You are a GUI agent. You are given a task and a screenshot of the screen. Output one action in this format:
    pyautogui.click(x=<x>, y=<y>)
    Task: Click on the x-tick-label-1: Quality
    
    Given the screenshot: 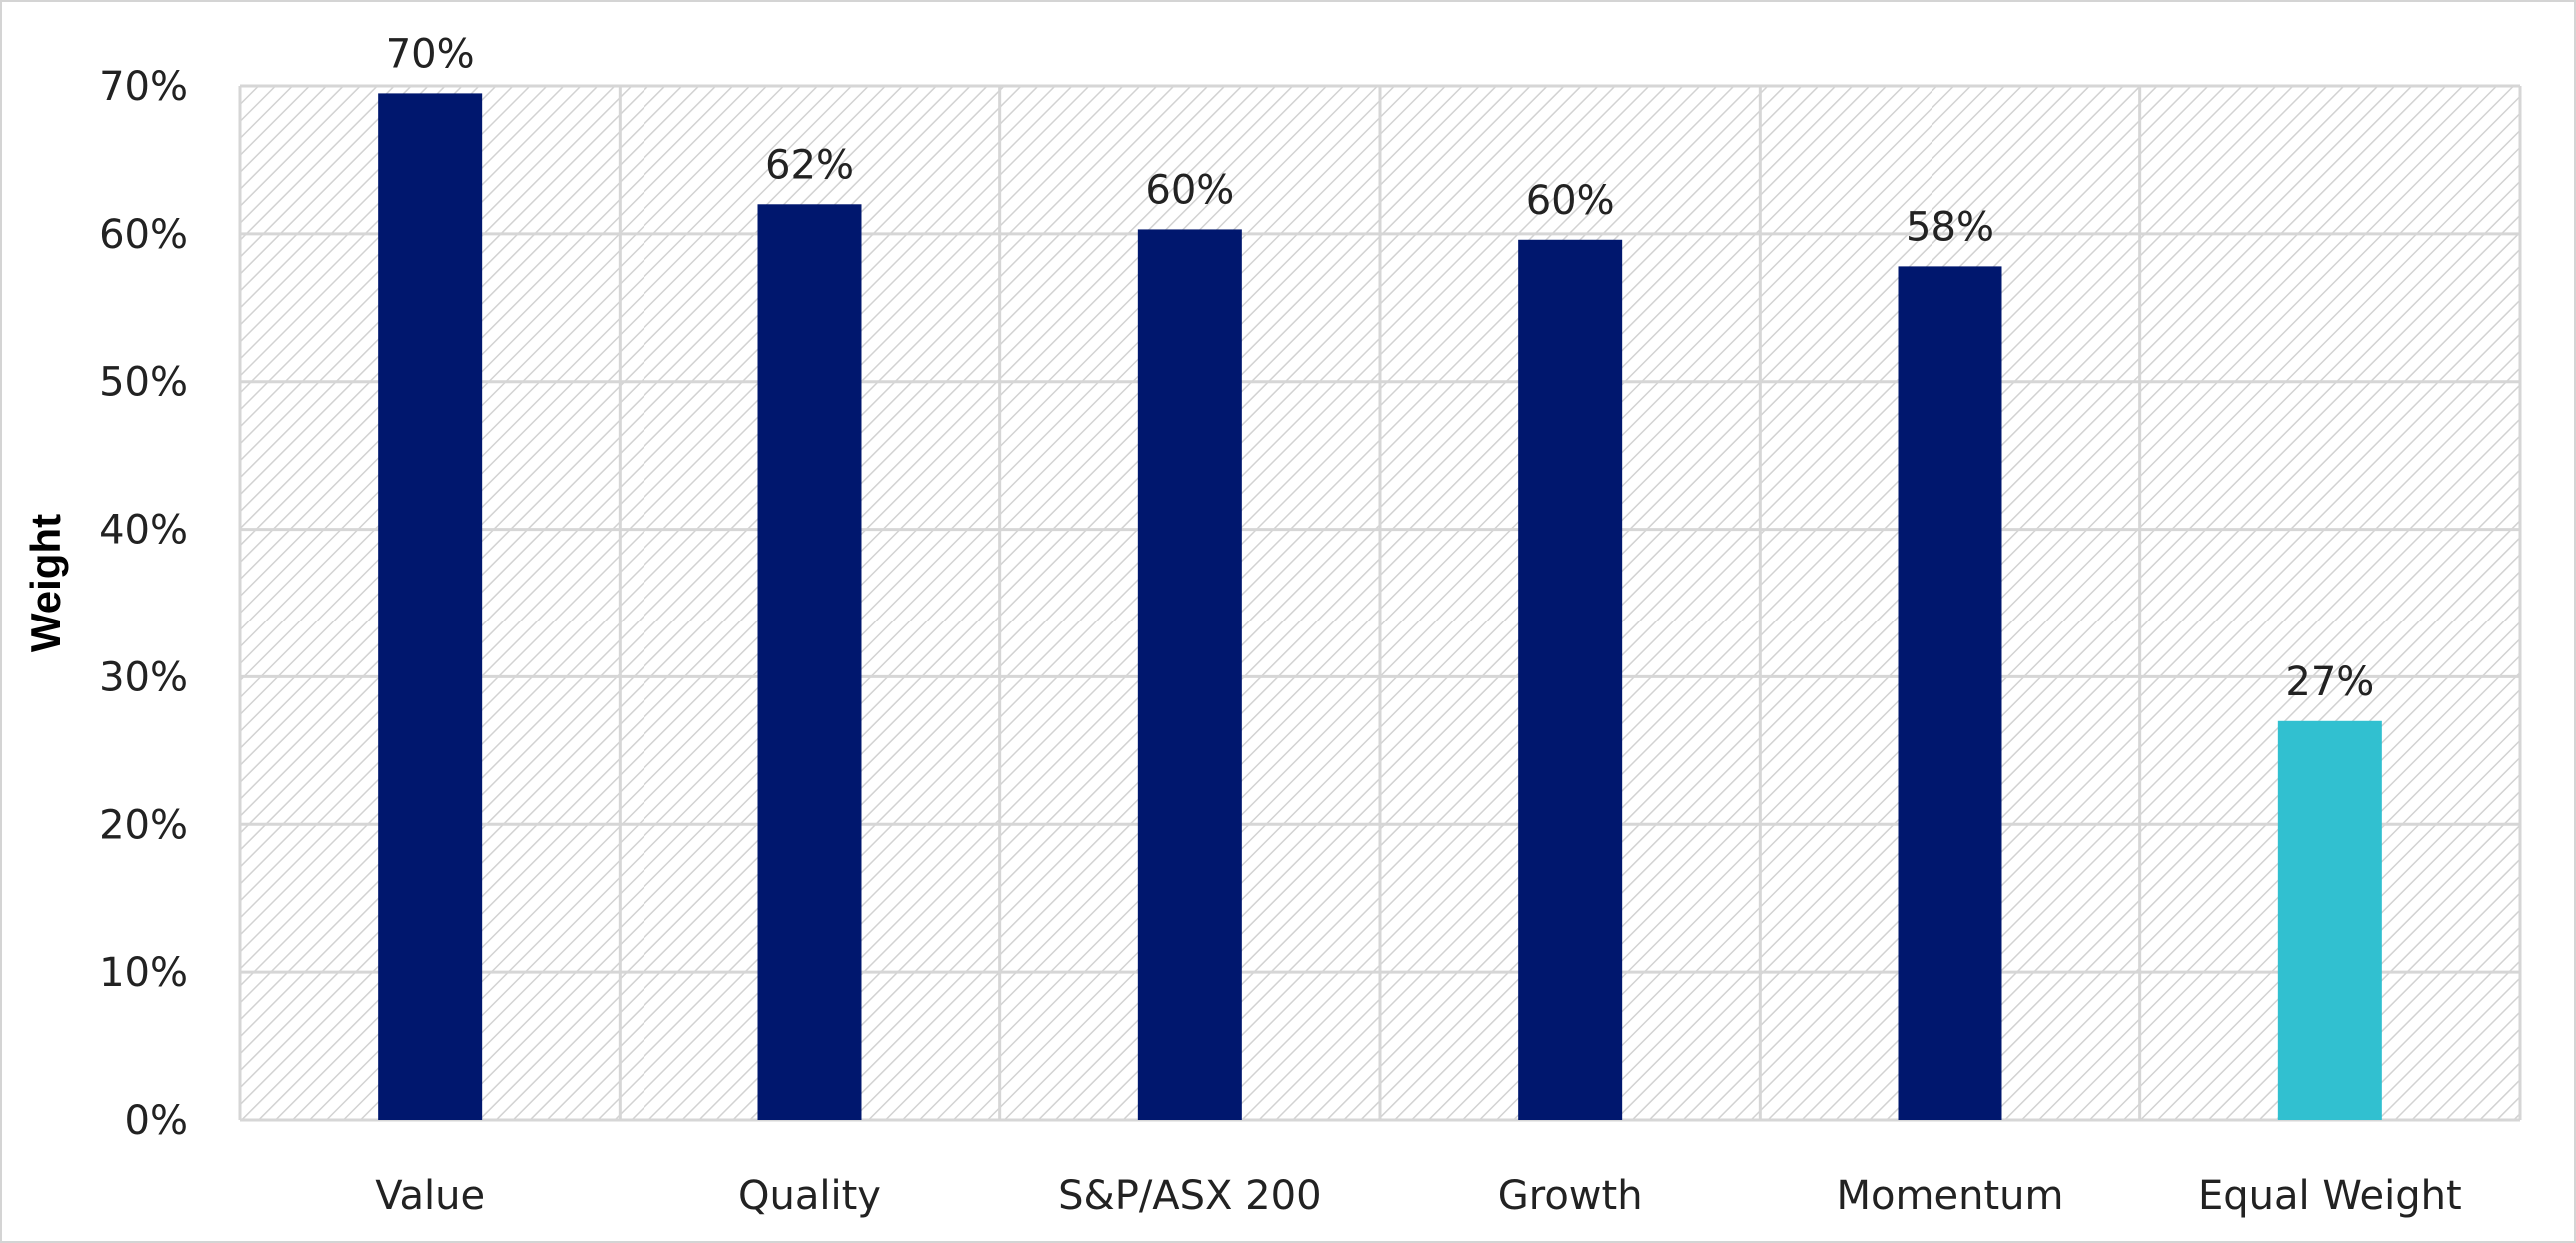 What is the action you would take?
    pyautogui.click(x=809, y=1196)
    